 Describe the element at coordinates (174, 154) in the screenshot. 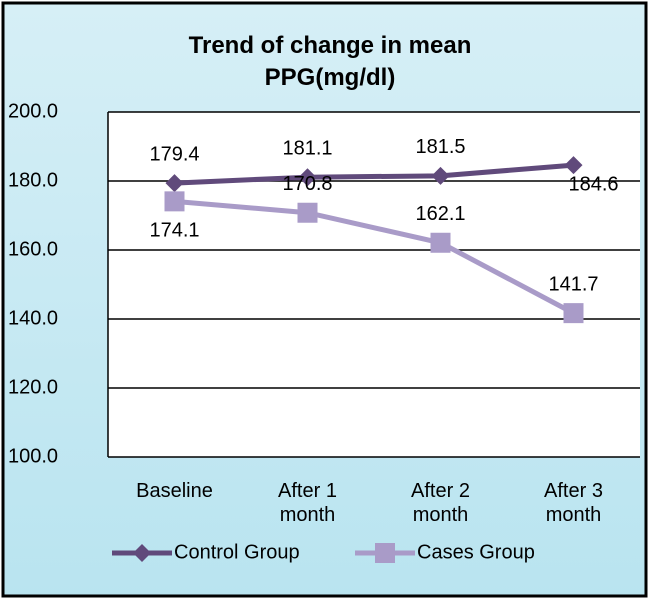

I see `data-label: 179.4` at that location.